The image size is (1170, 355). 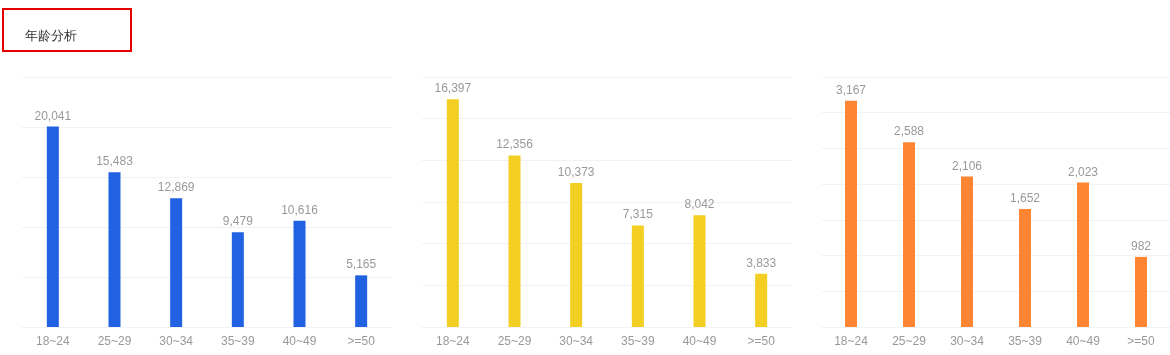 I want to click on data-label: 8,042, so click(x=699, y=204).